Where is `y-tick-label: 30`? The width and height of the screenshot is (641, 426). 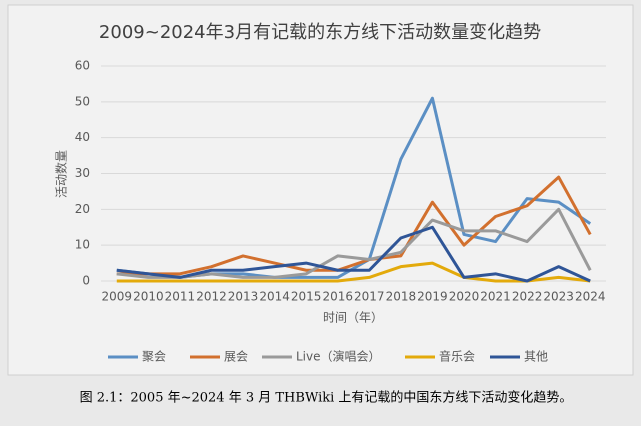
y-tick-label: 30 is located at coordinates (82, 173).